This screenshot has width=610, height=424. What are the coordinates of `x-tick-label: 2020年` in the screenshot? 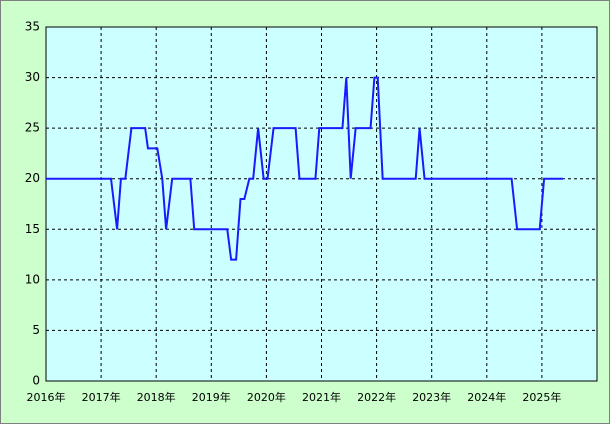 It's located at (266, 397).